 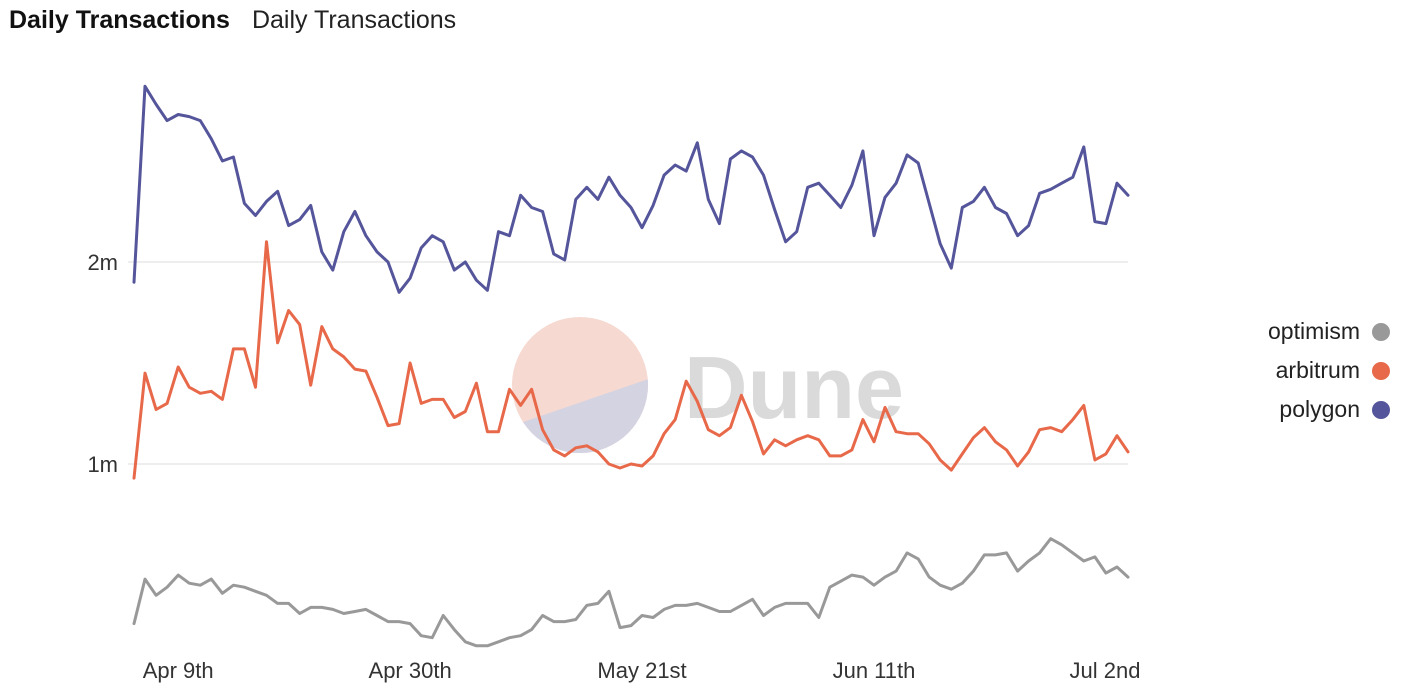 What do you see at coordinates (1105, 670) in the screenshot?
I see `x-tick-label: Jul 2nd` at bounding box center [1105, 670].